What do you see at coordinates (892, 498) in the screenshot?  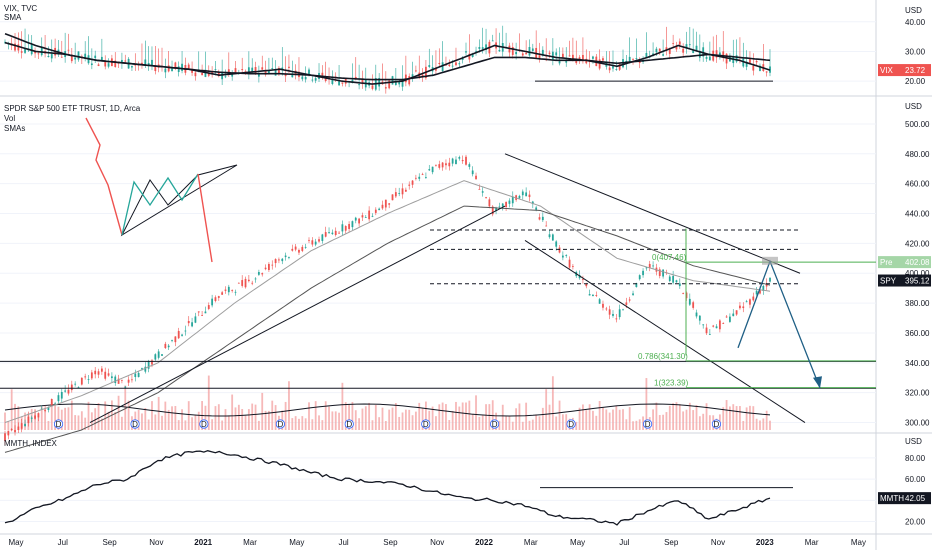 I see `mmth-tag-label: MMTH` at bounding box center [892, 498].